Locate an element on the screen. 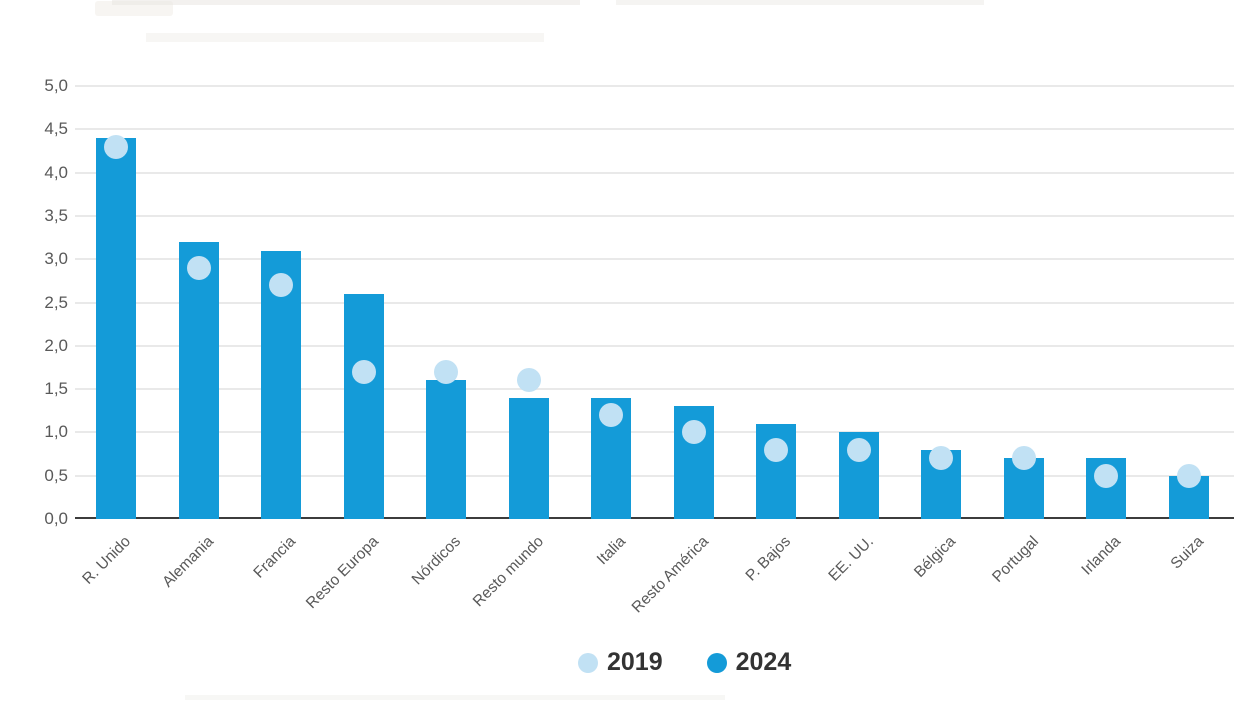 This screenshot has width=1236, height=702. y-axis-tick-label: 0,0 is located at coordinates (56, 518).